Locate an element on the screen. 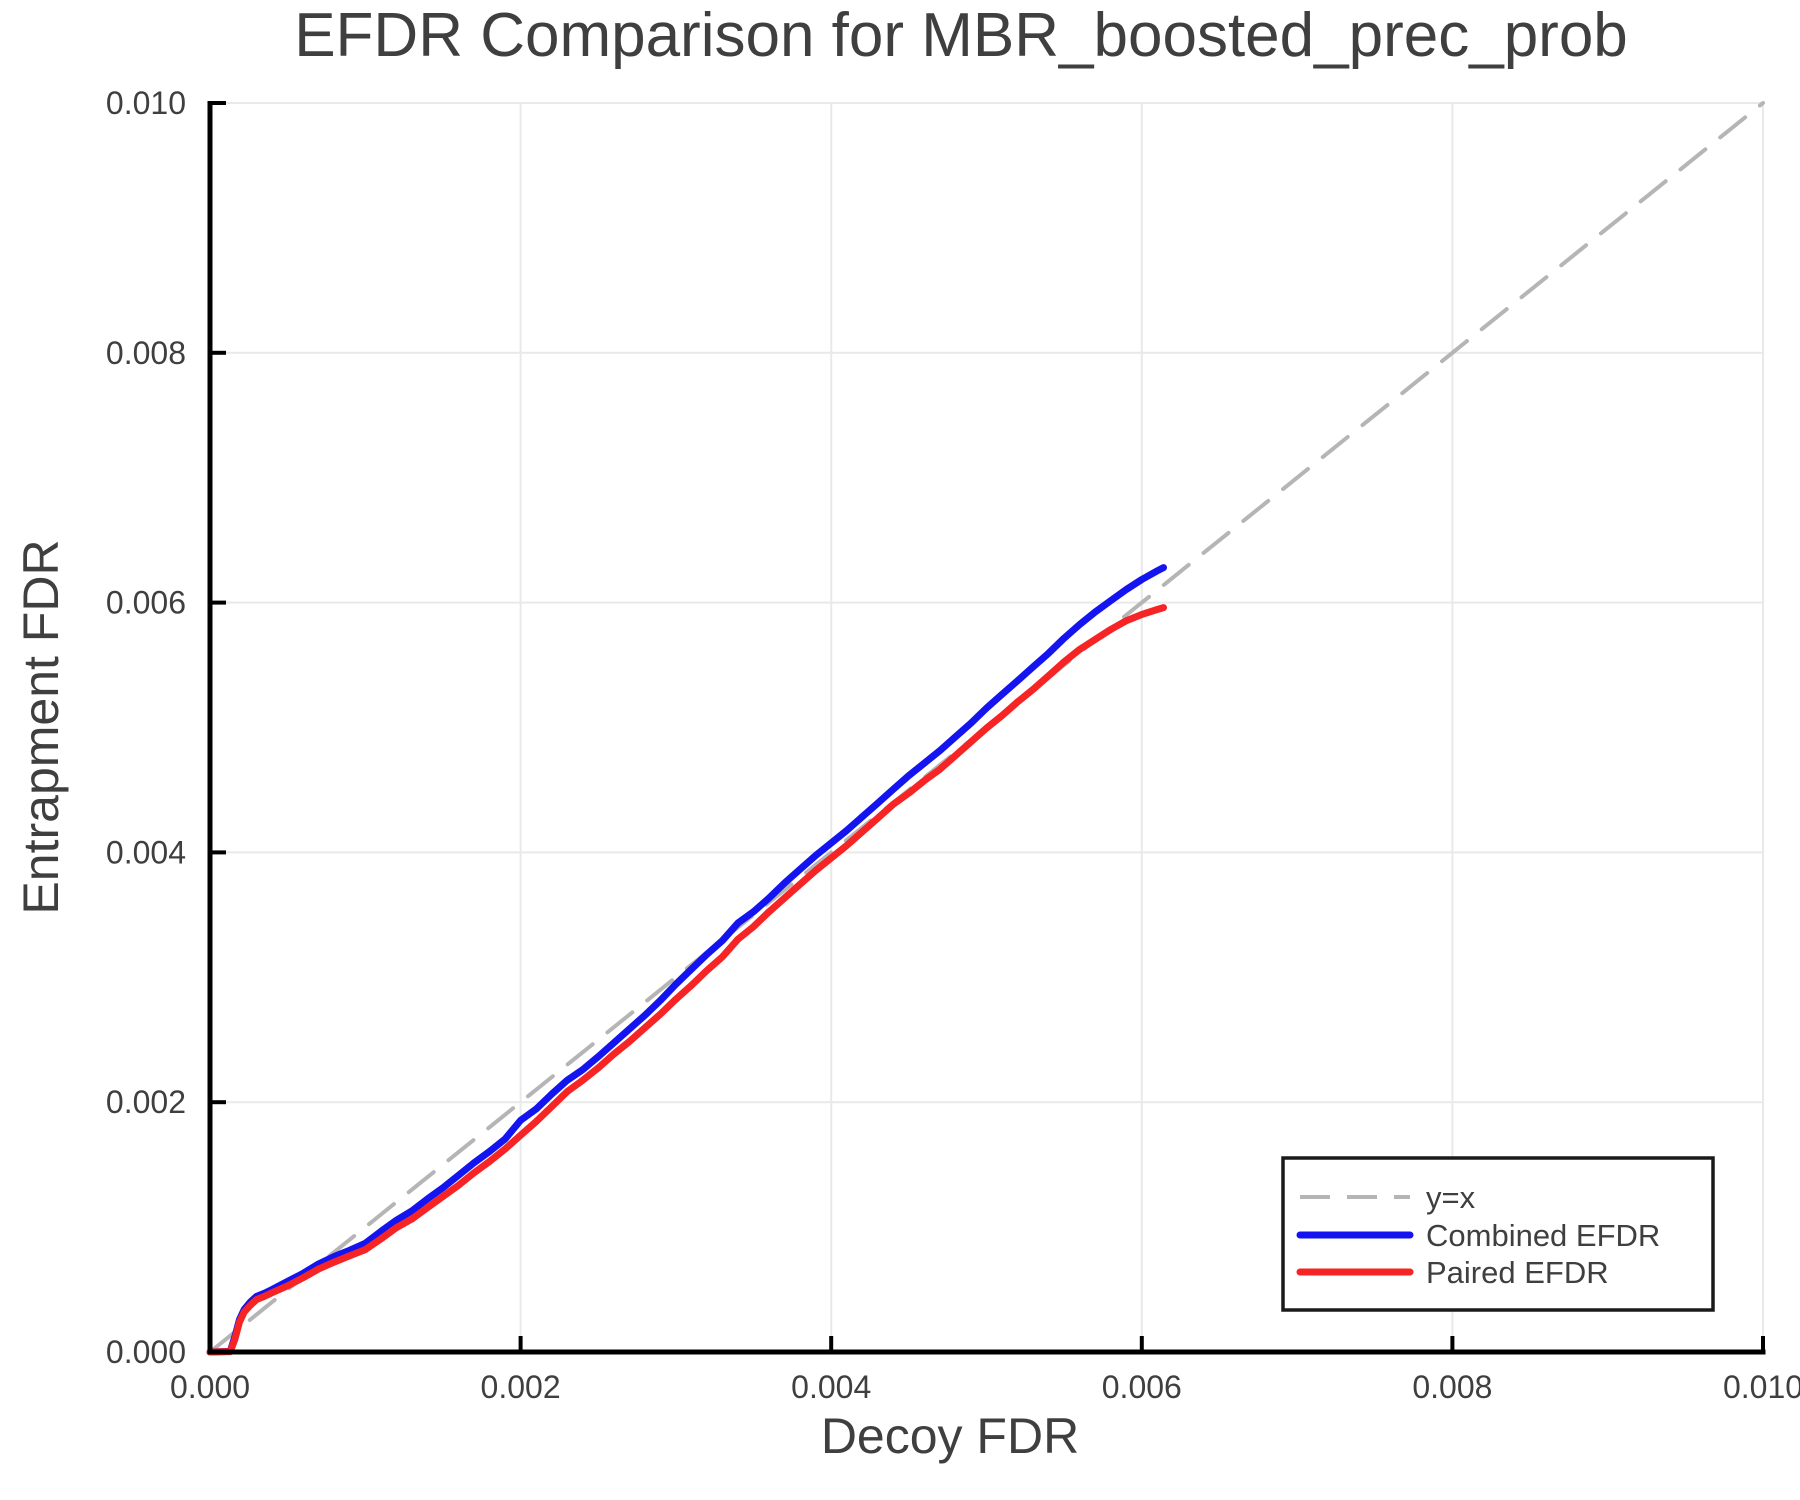  y-tick-label: 0.000 is located at coordinates (146, 1352).